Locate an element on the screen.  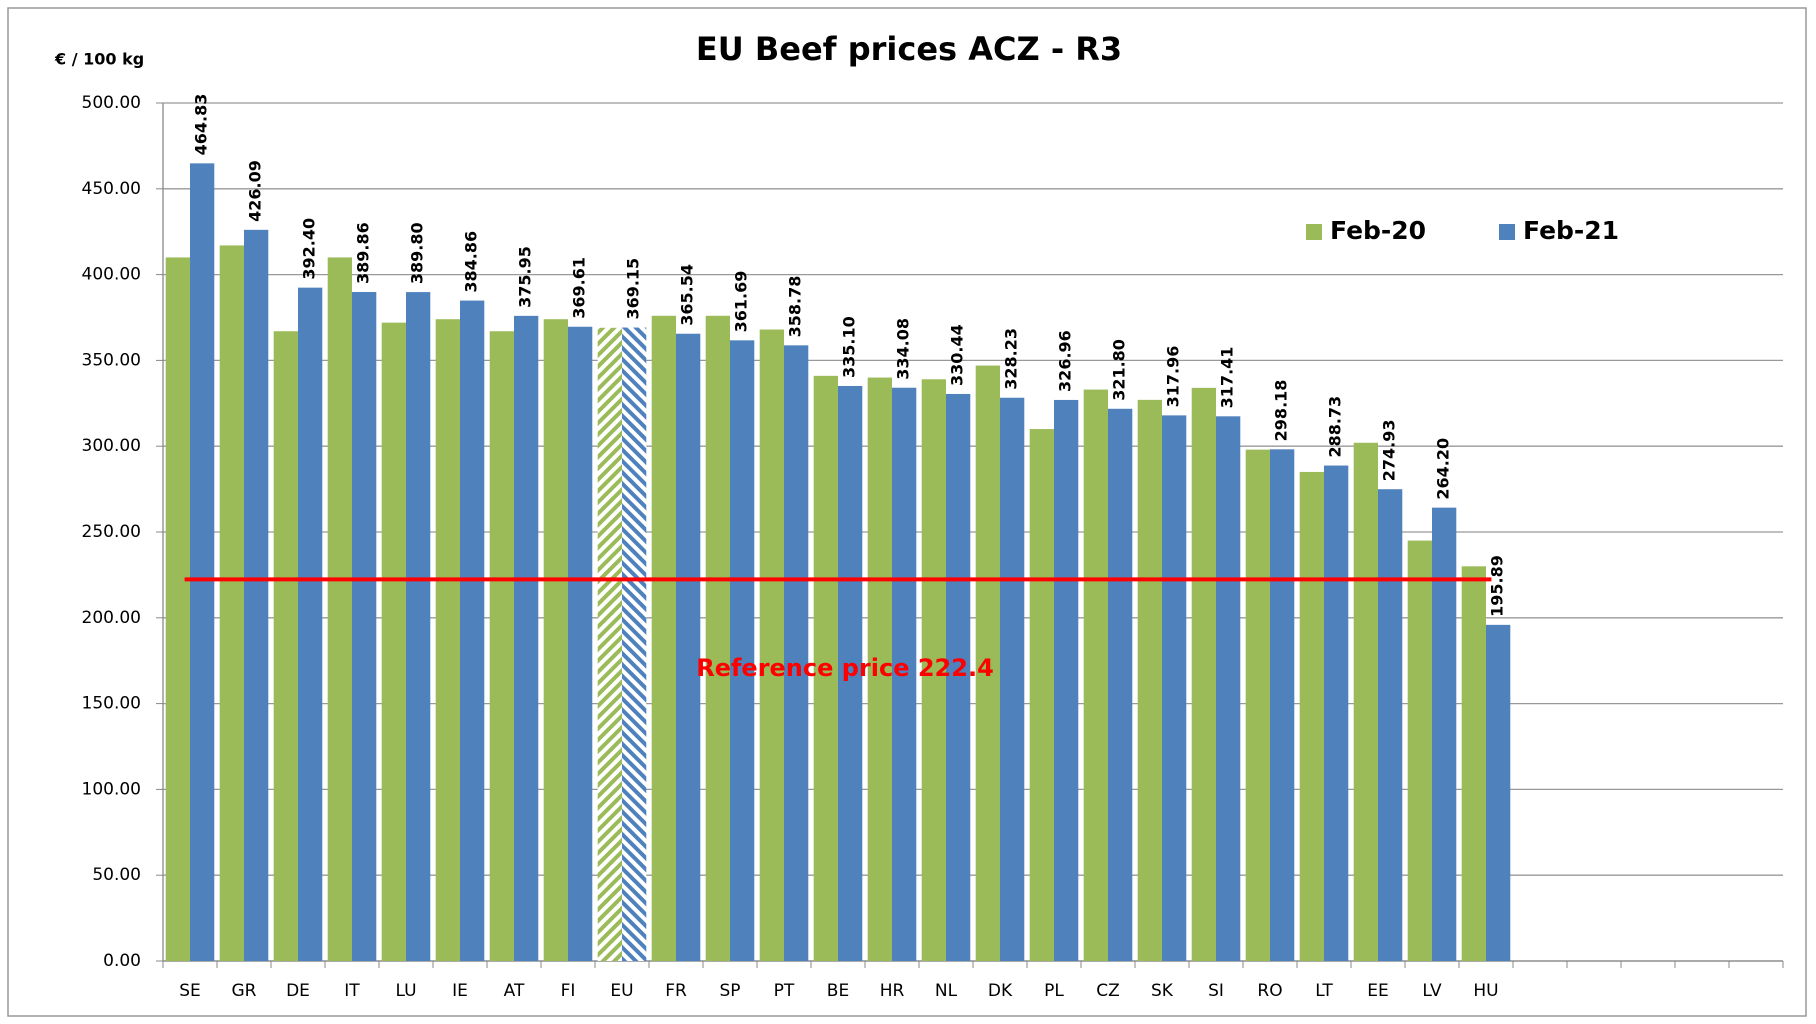
y-tick-label: 250.00 is located at coordinates (111, 532).